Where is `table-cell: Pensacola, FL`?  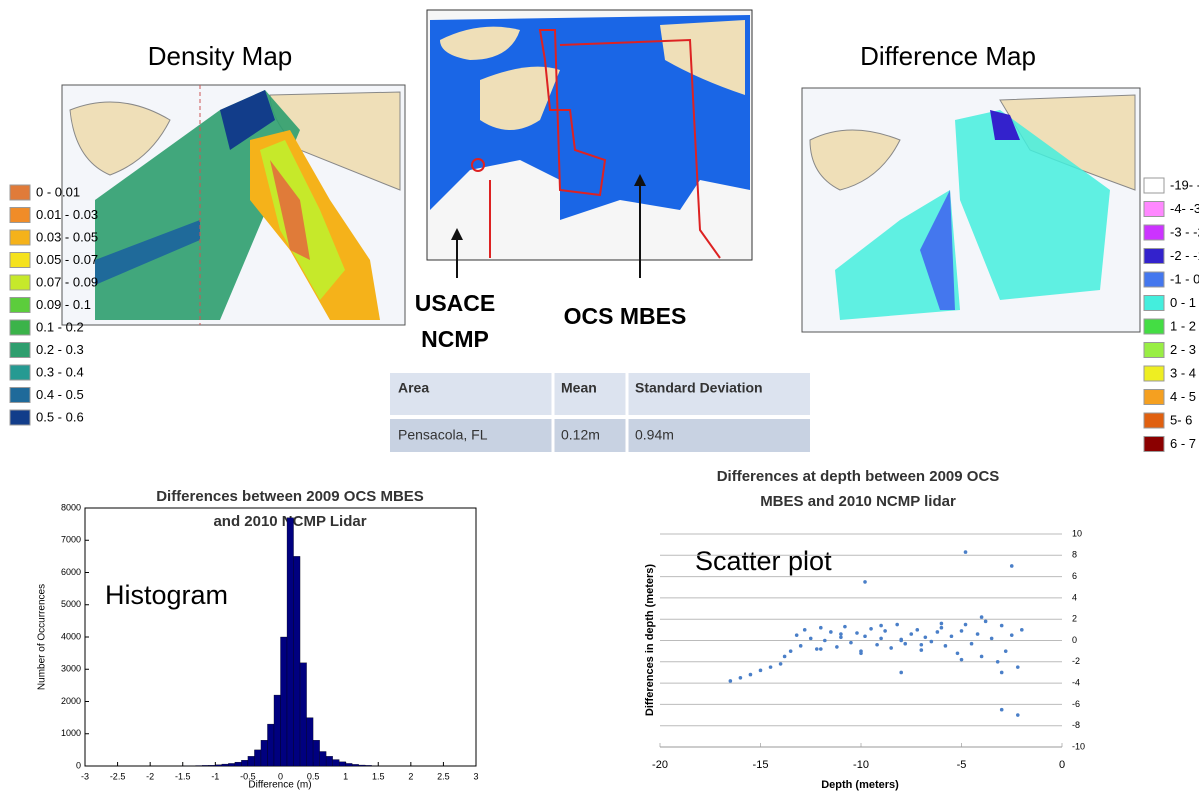
table-cell: Pensacola, FL is located at coordinates (443, 435).